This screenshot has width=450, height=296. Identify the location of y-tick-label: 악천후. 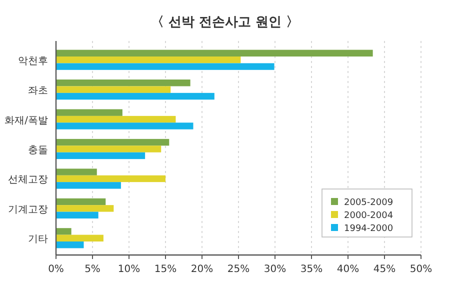
(33, 61).